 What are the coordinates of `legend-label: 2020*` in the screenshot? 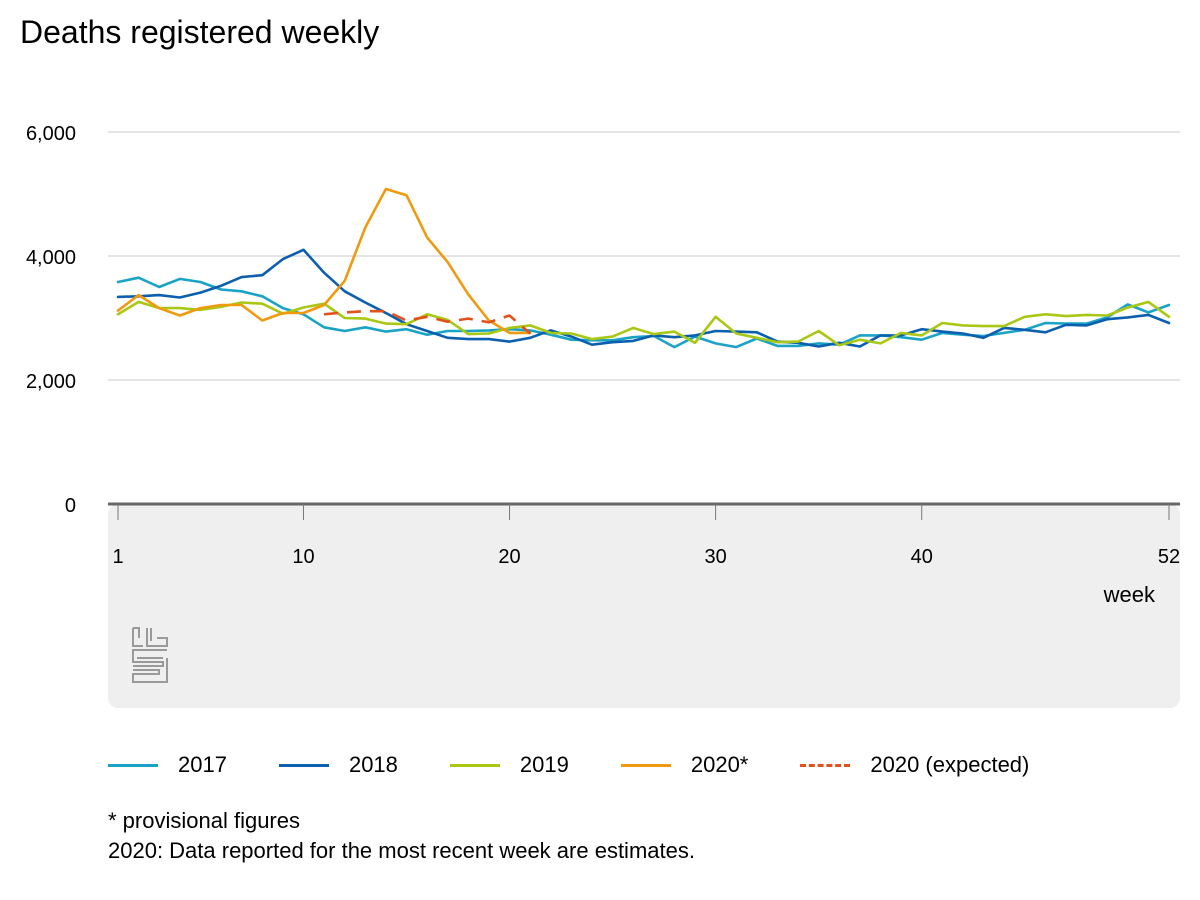 It's located at (719, 764).